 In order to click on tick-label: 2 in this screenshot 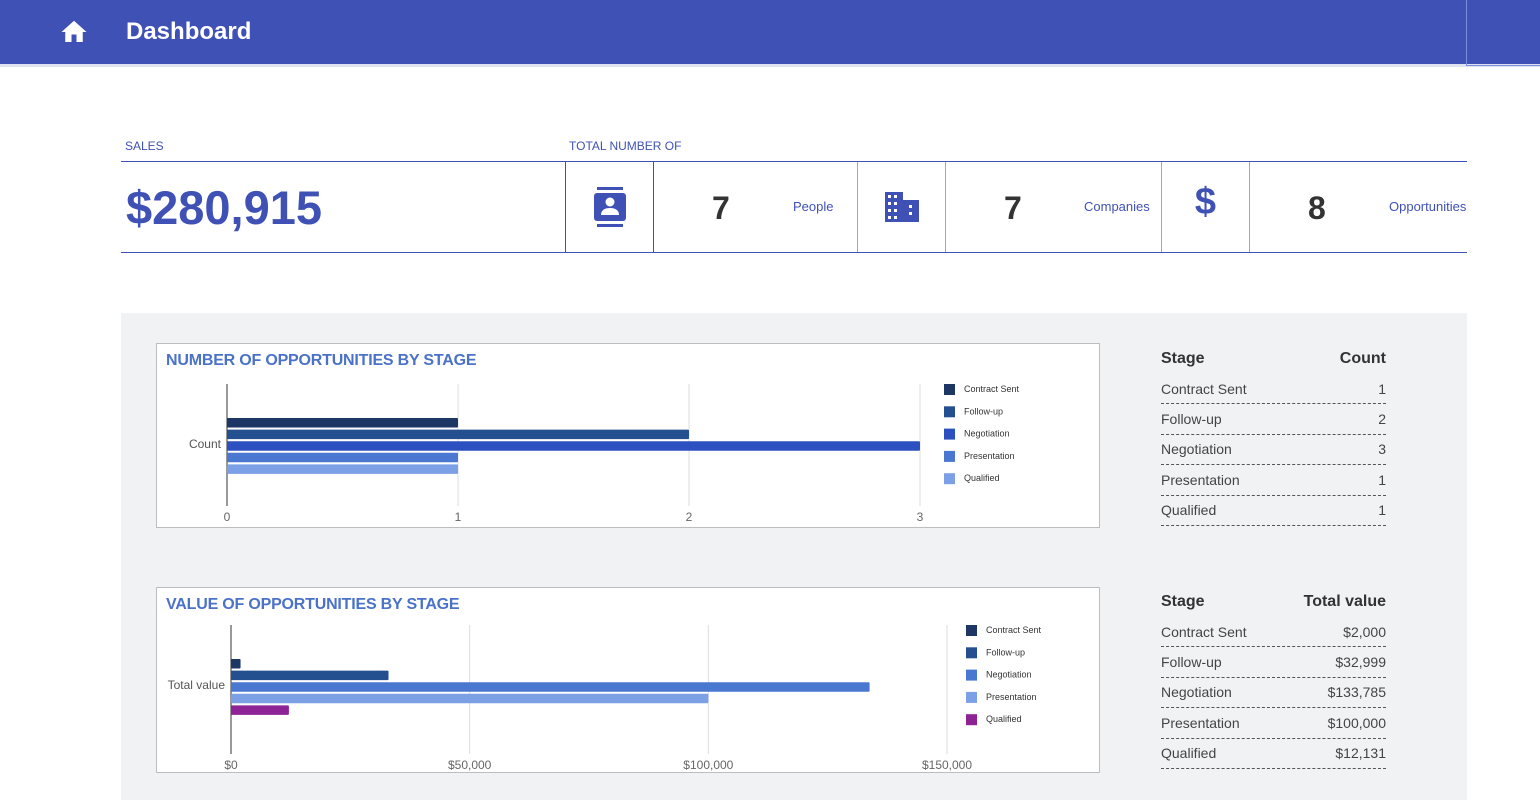, I will do `click(689, 517)`.